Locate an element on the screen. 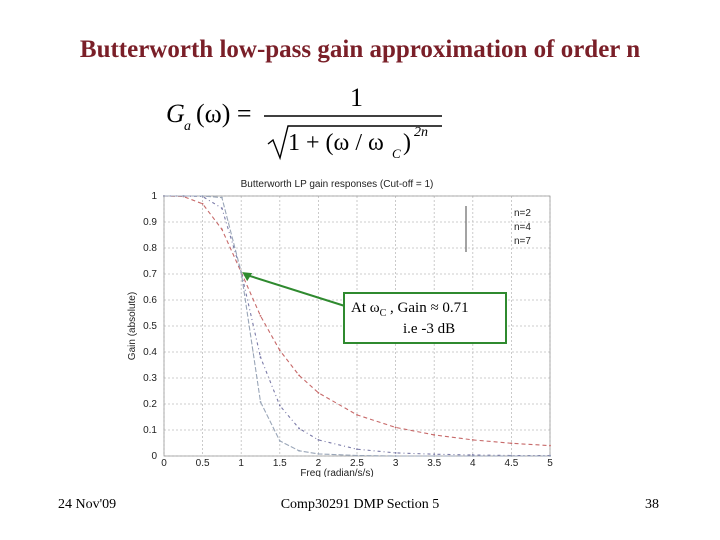 This screenshot has height=540, width=720. formula-numerator: 1 is located at coordinates (356, 97).